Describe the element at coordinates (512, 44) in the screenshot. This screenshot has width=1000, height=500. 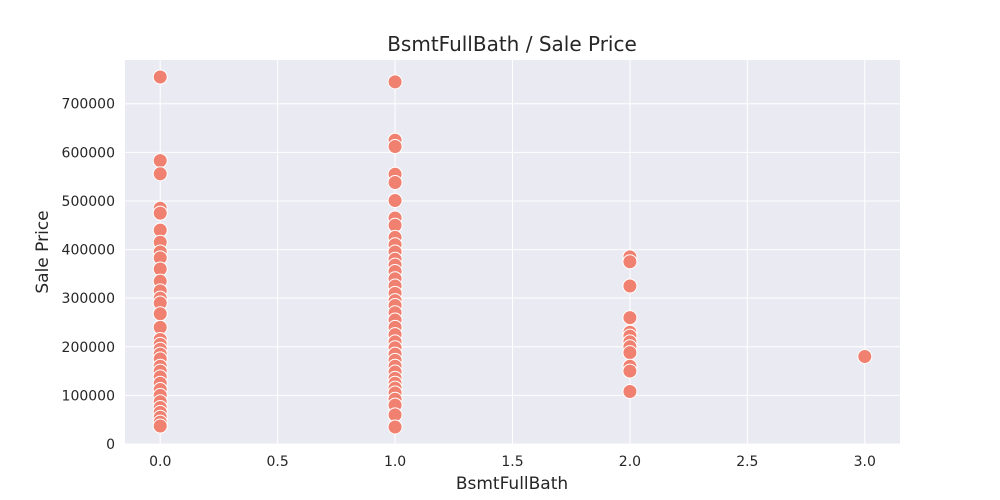
I see `chart-title: BsmtFullBath / Sale Price` at that location.